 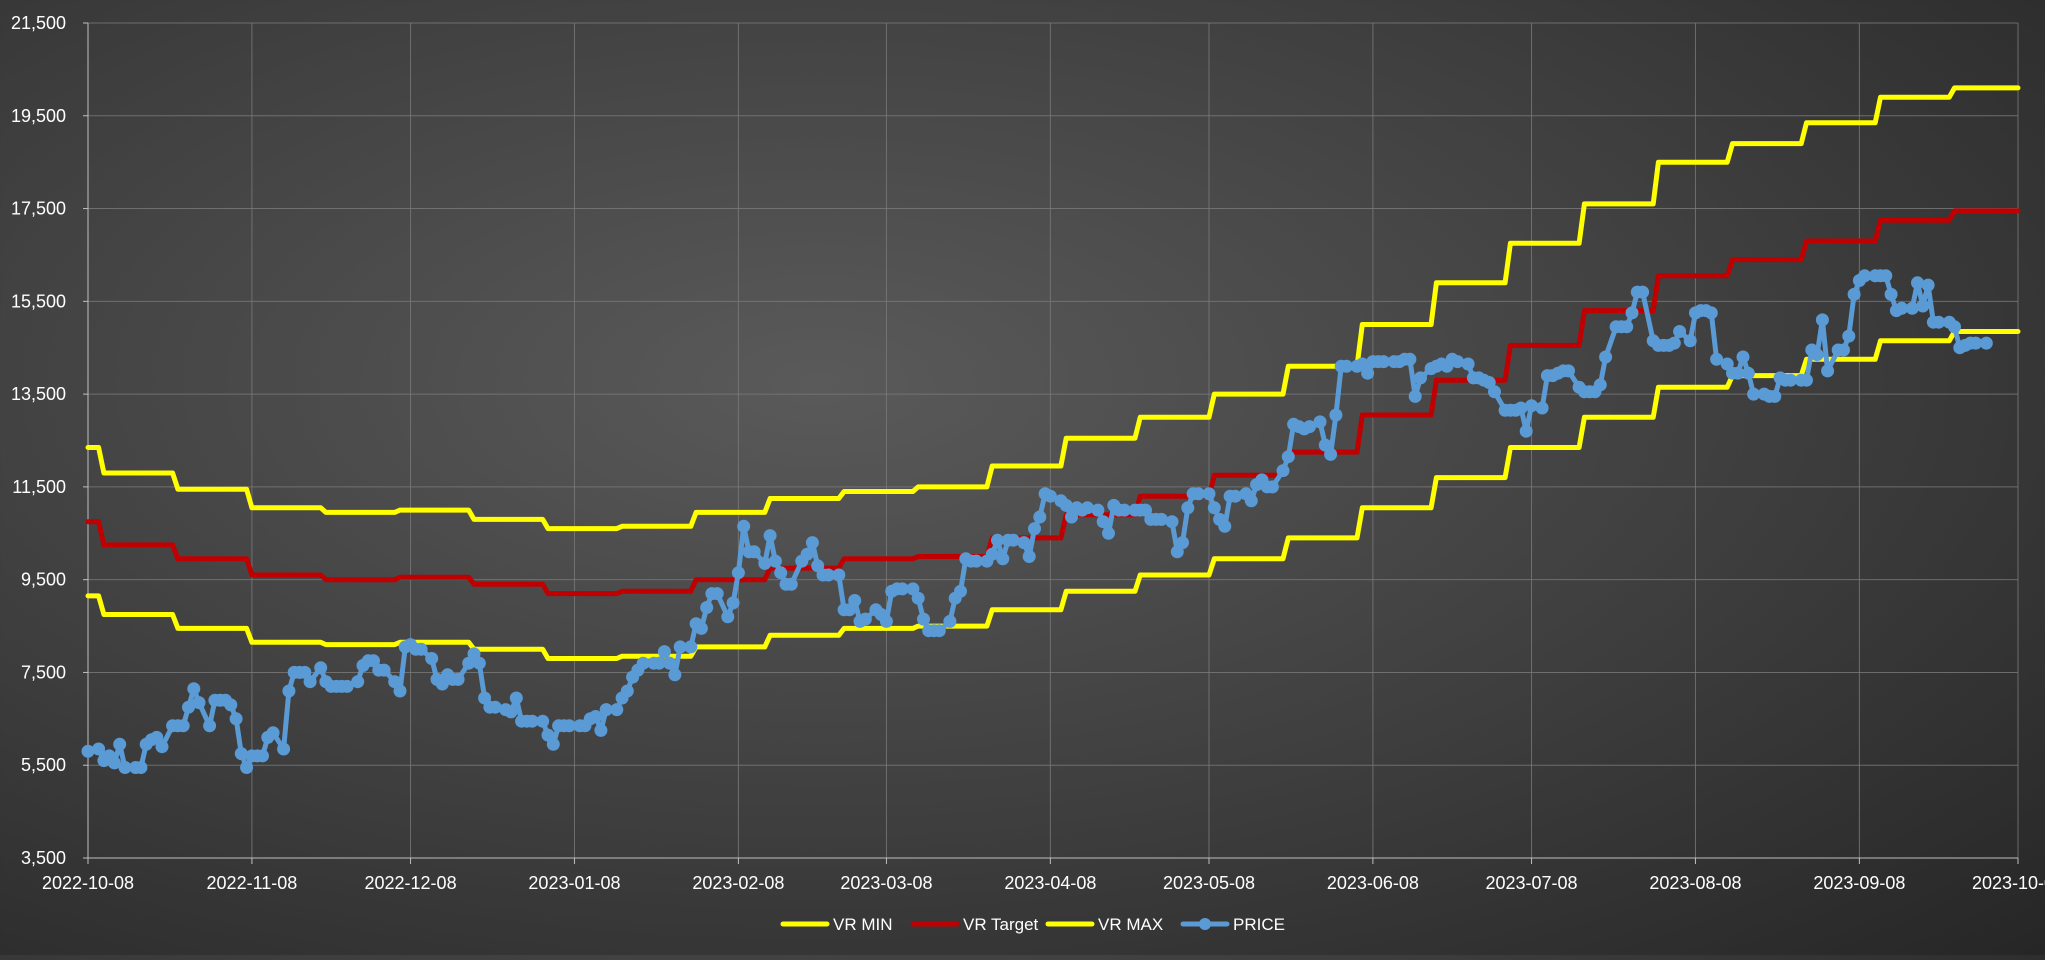 What do you see at coordinates (836, 924) in the screenshot?
I see `legend-item-vr-min: VR MIN` at bounding box center [836, 924].